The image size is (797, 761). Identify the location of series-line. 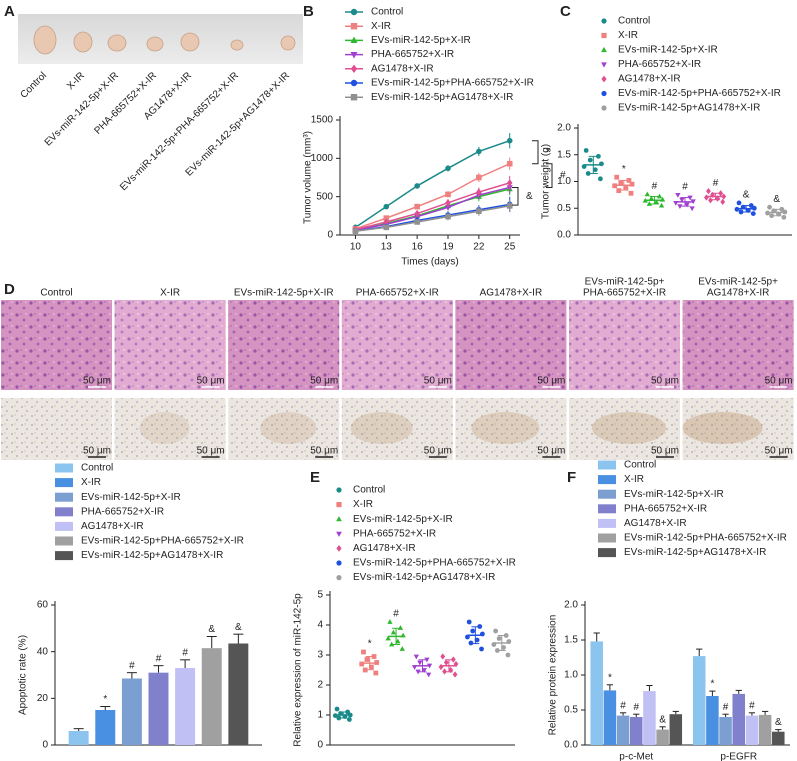
(432, 209).